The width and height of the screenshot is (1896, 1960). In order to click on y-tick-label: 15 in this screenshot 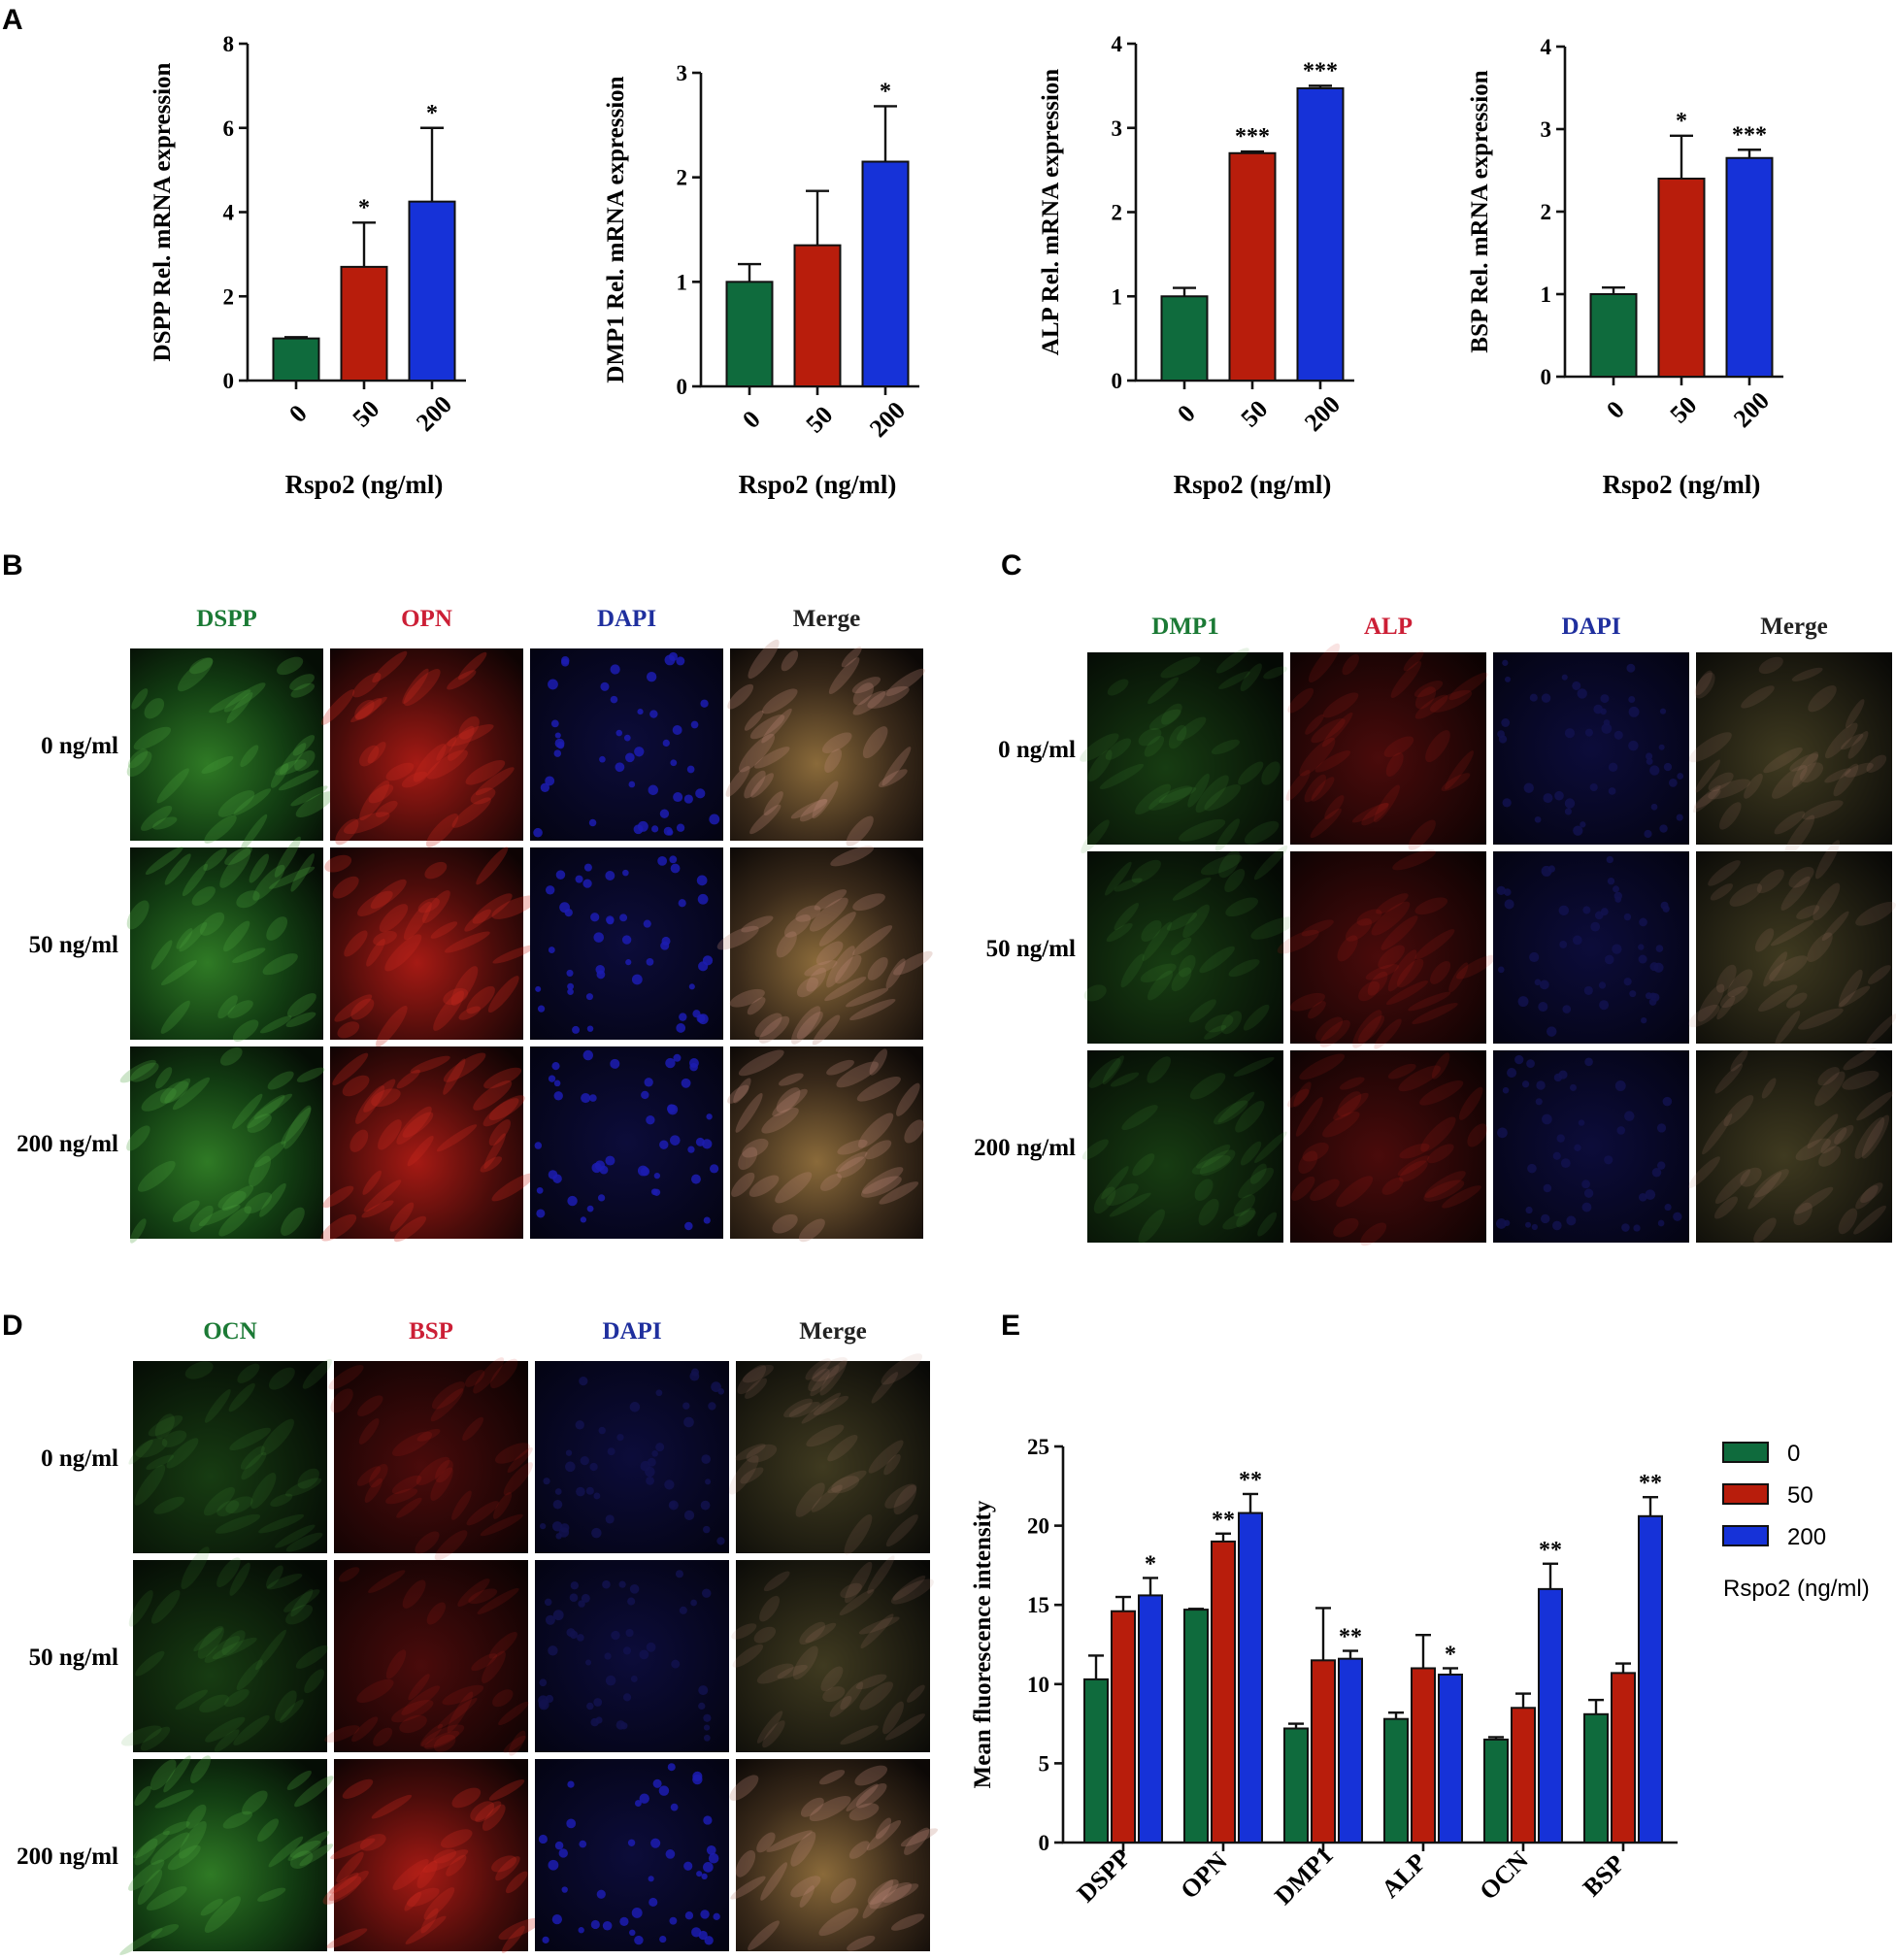, I will do `click(1038, 1605)`.